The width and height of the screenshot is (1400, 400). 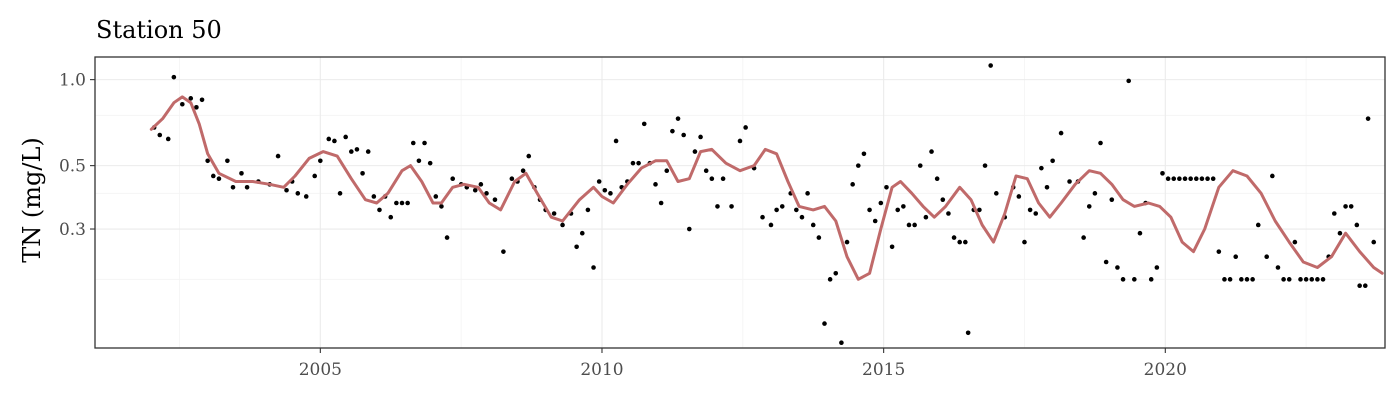 What do you see at coordinates (32, 200) in the screenshot?
I see `y-axis-label: TN (mg/L)` at bounding box center [32, 200].